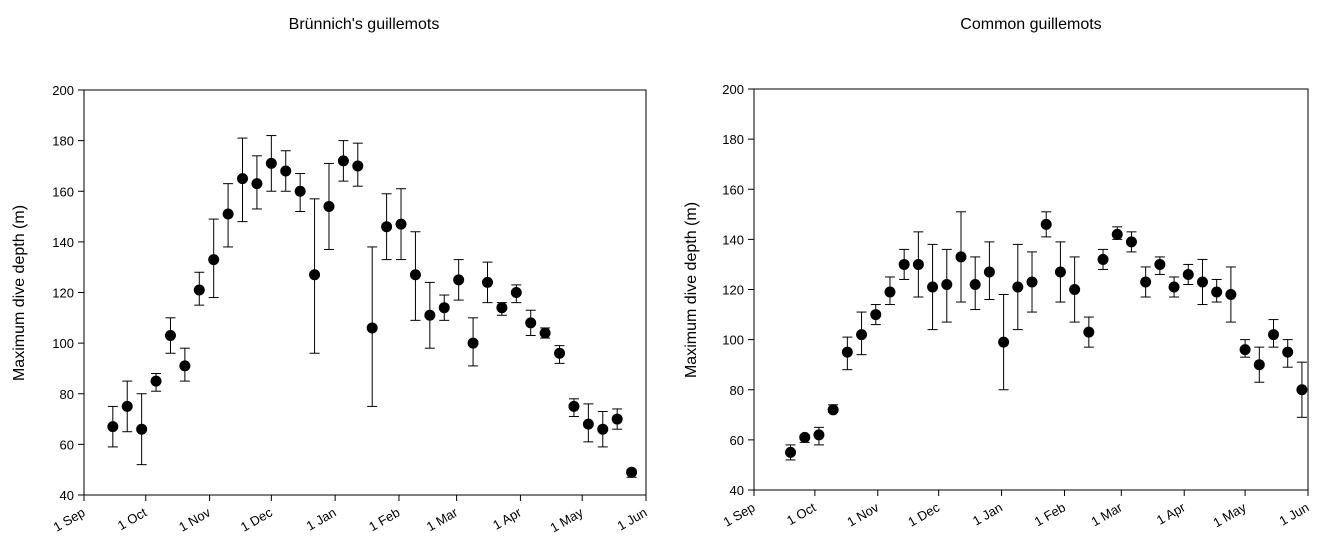  Describe the element at coordinates (733, 139) in the screenshot. I see `y-tick-label: 180` at that location.